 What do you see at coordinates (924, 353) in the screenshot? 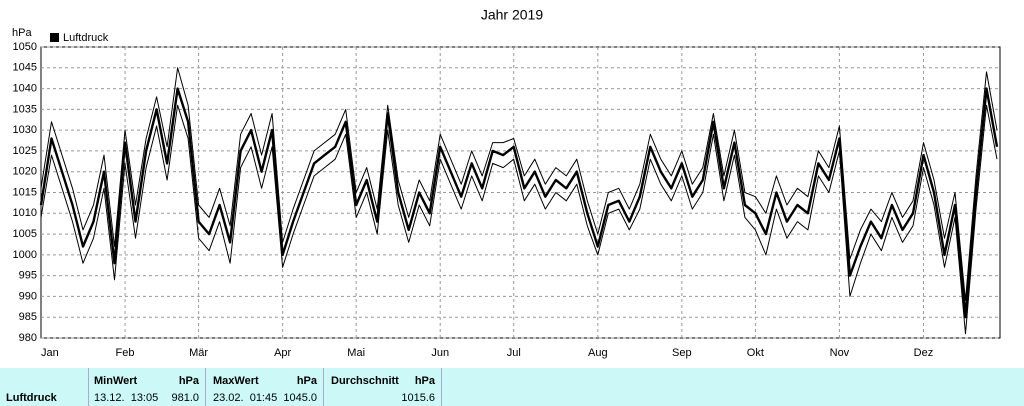
I see `x-tick-label: Dez` at bounding box center [924, 353].